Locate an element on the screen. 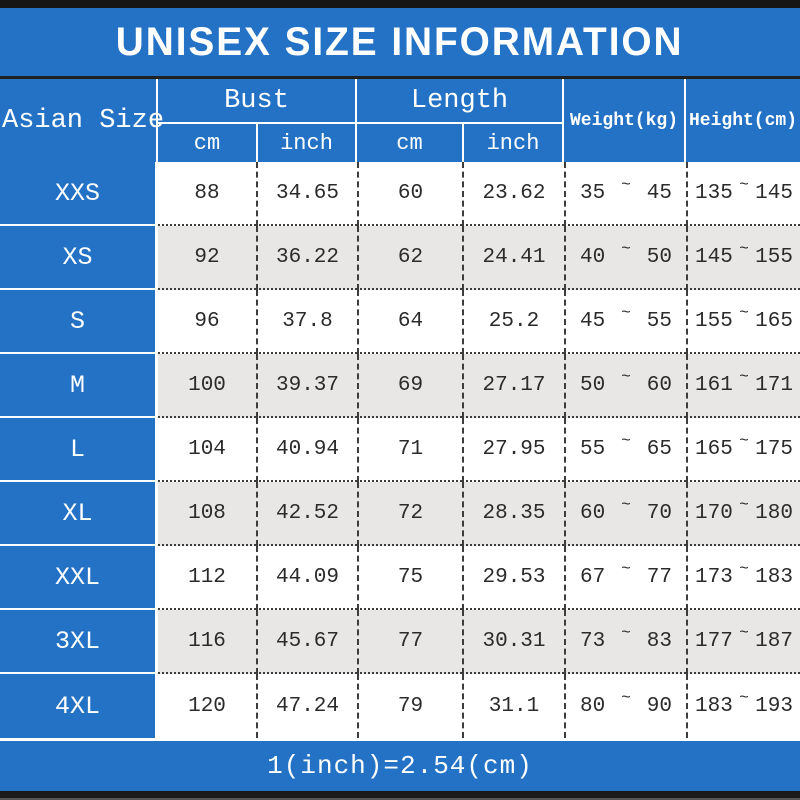  length-cm-cell: 69 is located at coordinates (409, 386).